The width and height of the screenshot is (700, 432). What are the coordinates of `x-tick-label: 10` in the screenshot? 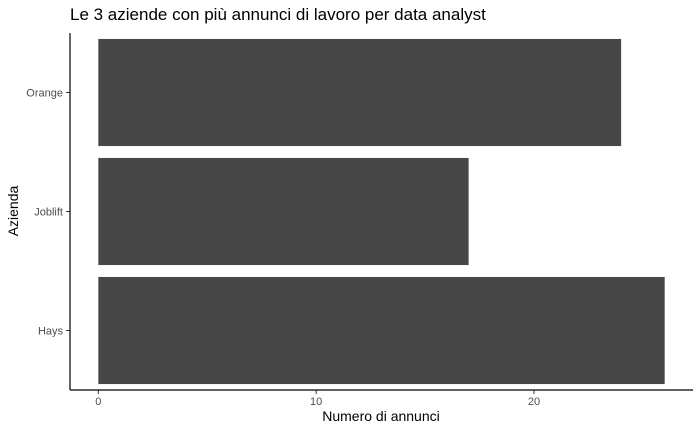 It's located at (316, 402).